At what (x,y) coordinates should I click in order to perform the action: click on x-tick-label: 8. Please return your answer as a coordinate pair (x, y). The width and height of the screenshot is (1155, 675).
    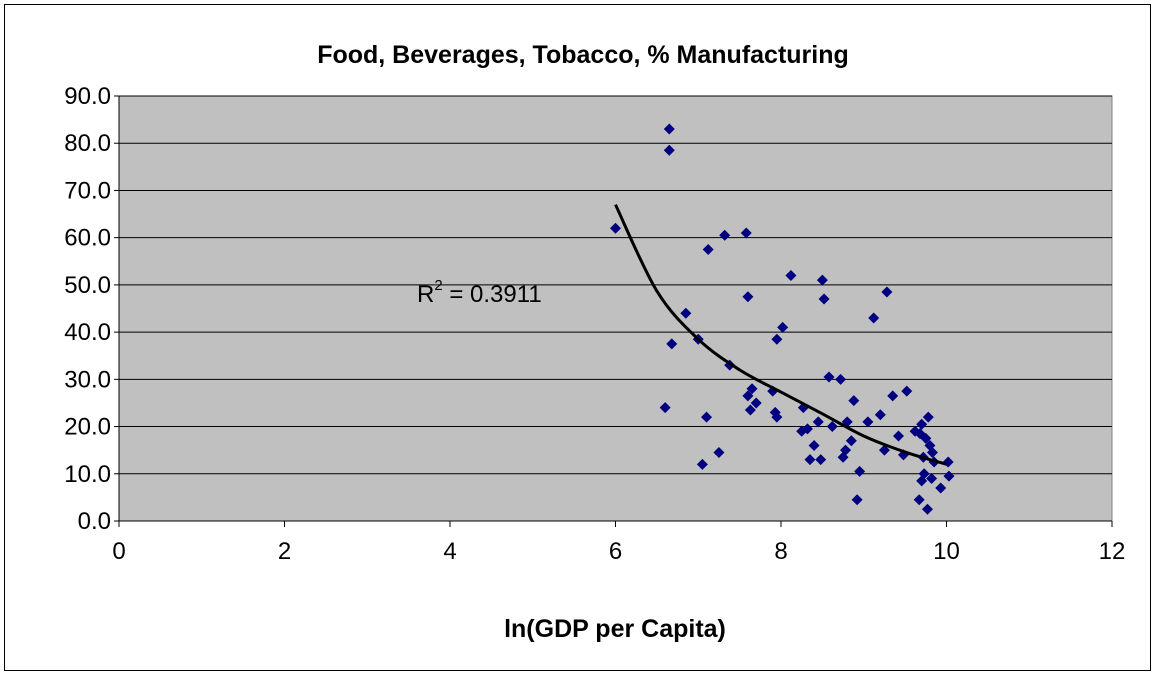
    Looking at the image, I should click on (780, 551).